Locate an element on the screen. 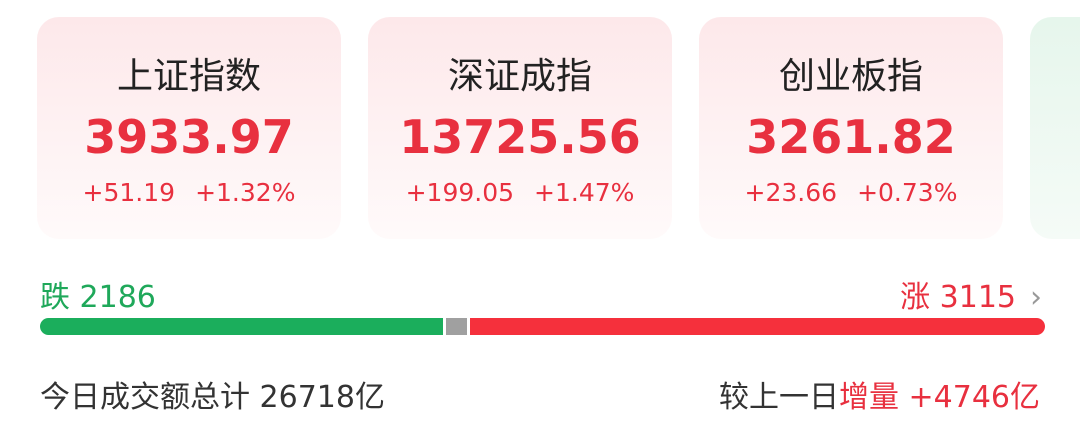 This screenshot has width=1080, height=422. index-value: 3261.82 is located at coordinates (851, 137).